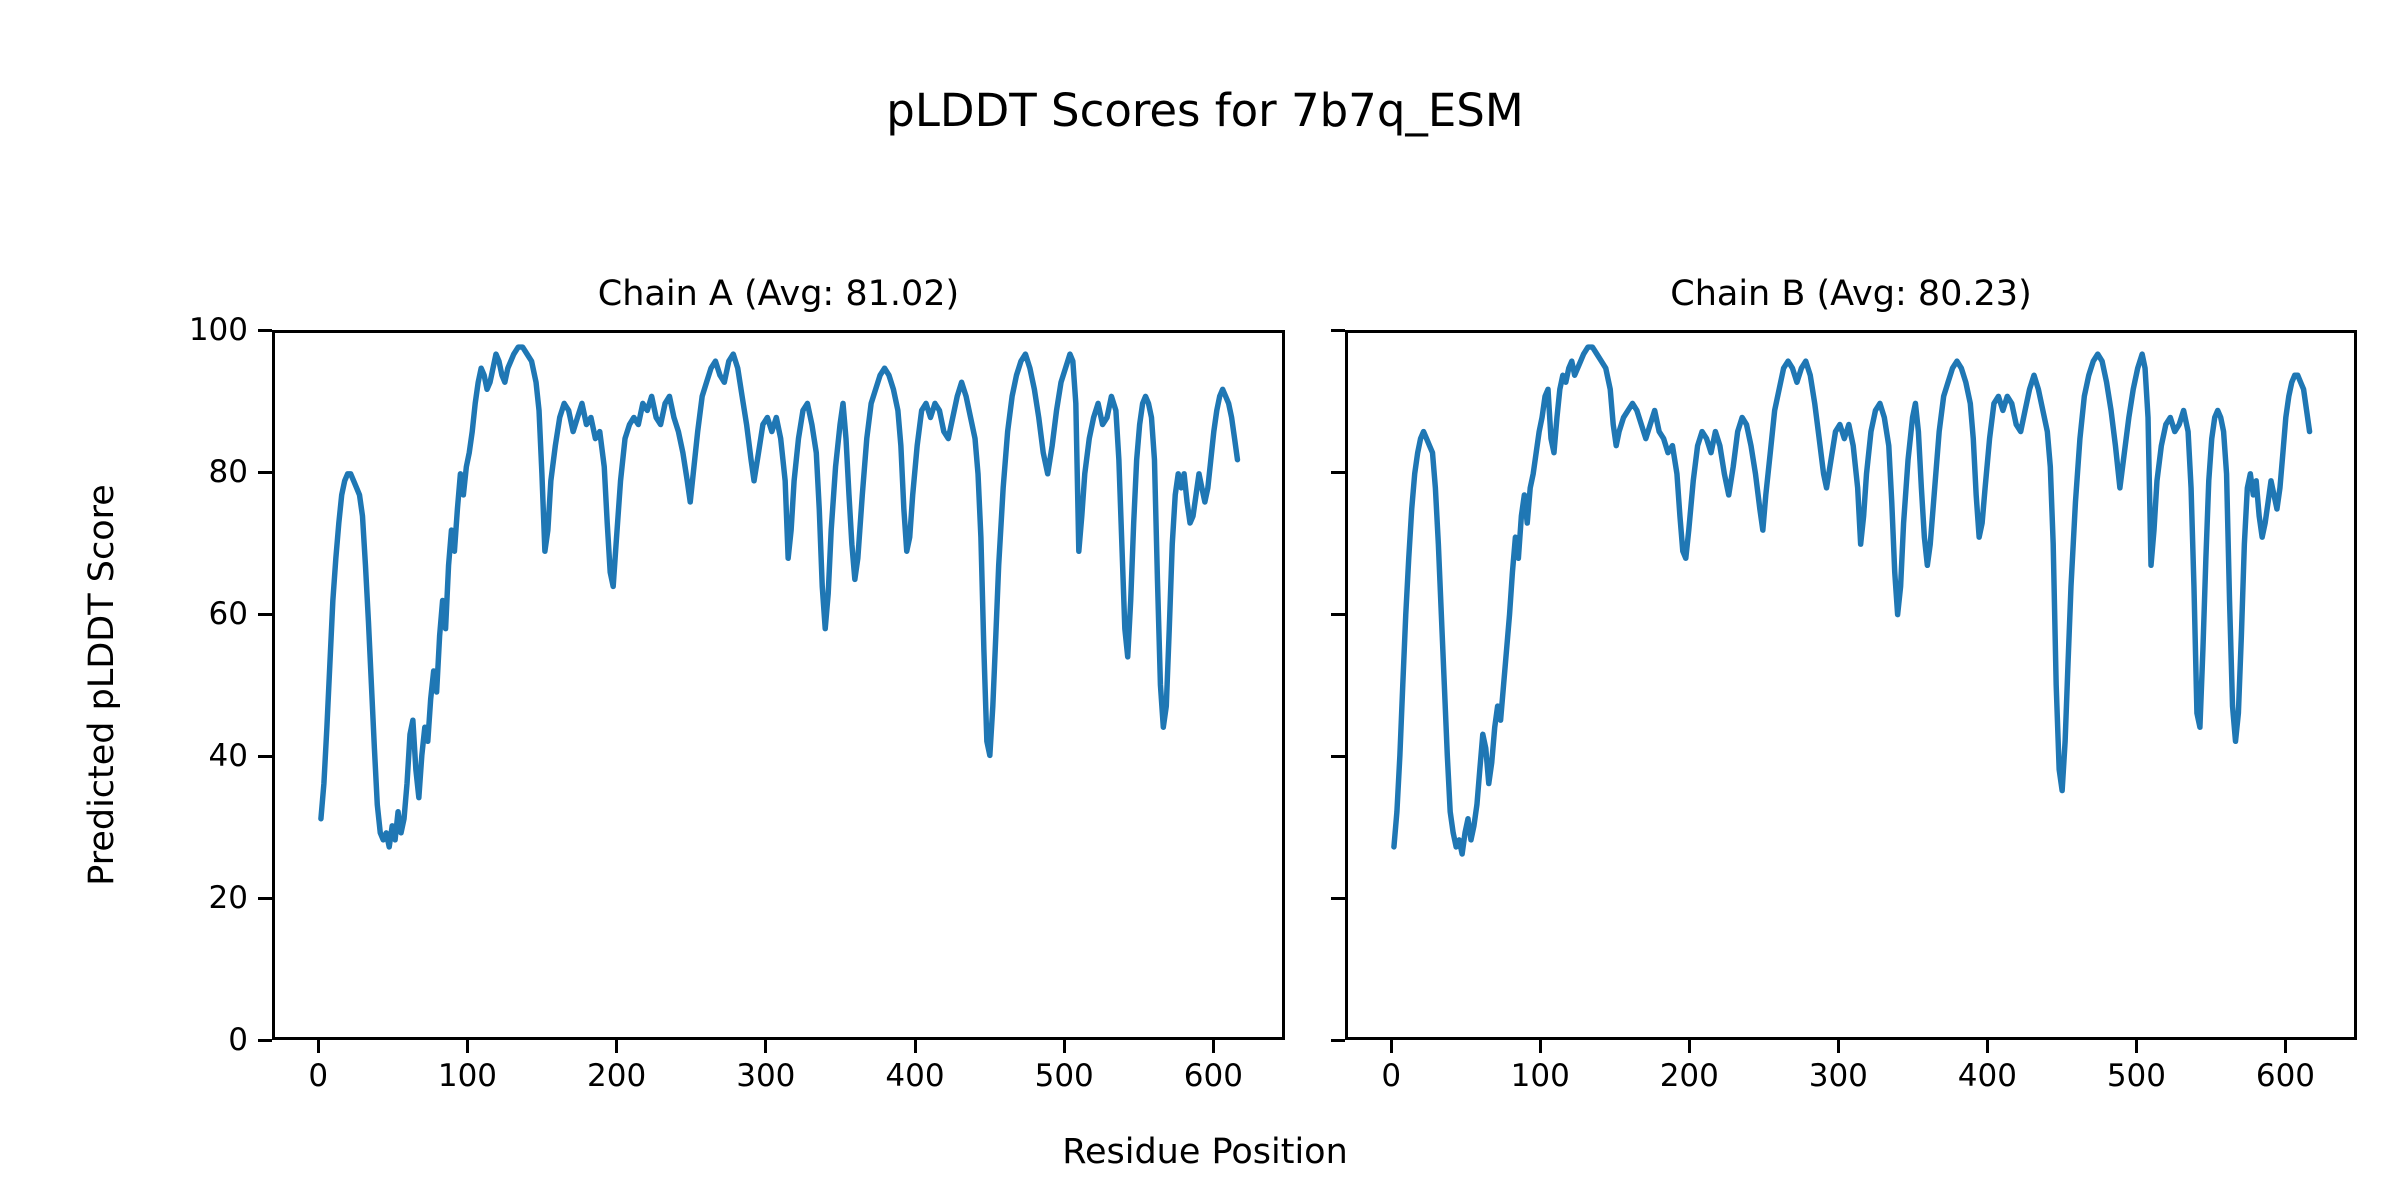 The height and width of the screenshot is (1200, 2400). What do you see at coordinates (1205, 1152) in the screenshot?
I see `x-axis-label: Residue Position` at bounding box center [1205, 1152].